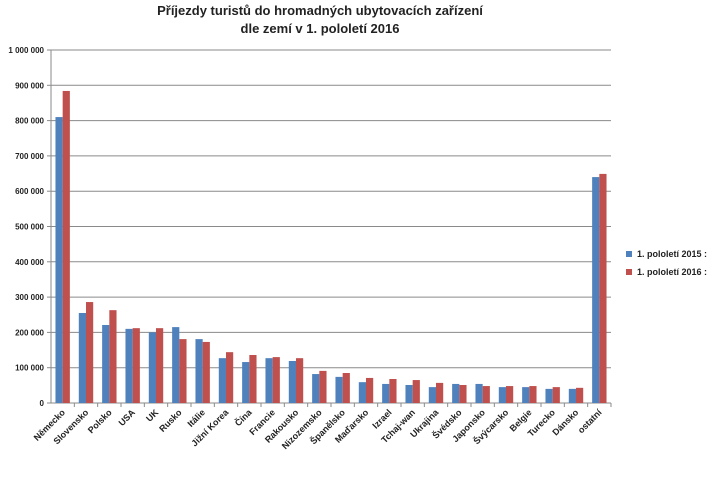  I want to click on legend-item-2015: 1. pololetí 2015 :, so click(666, 254).